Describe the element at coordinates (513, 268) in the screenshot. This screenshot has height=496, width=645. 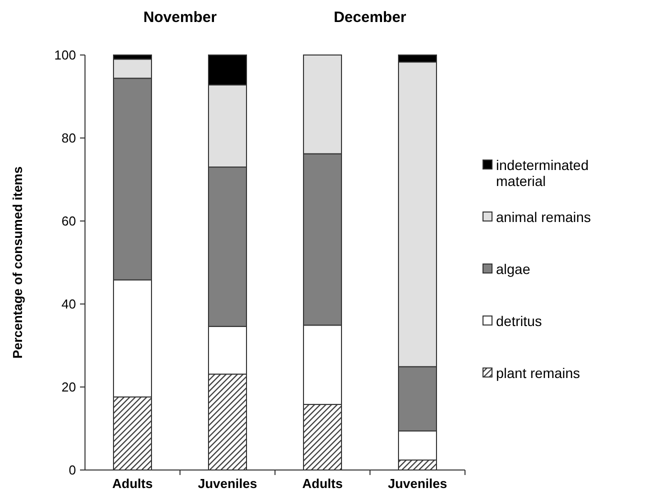
I see `legend-label: algae` at that location.